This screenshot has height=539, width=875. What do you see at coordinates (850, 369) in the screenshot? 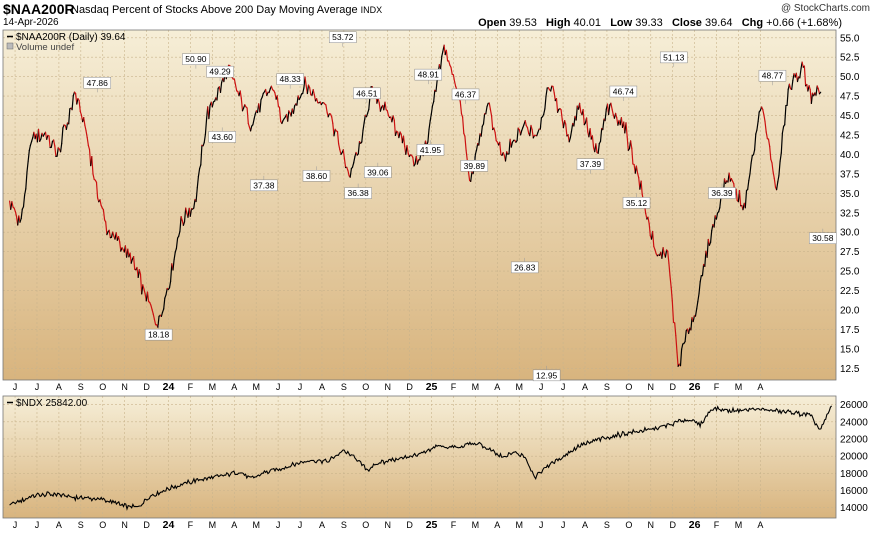
I see `breadth-y-tick-label: 12.5` at bounding box center [850, 369].